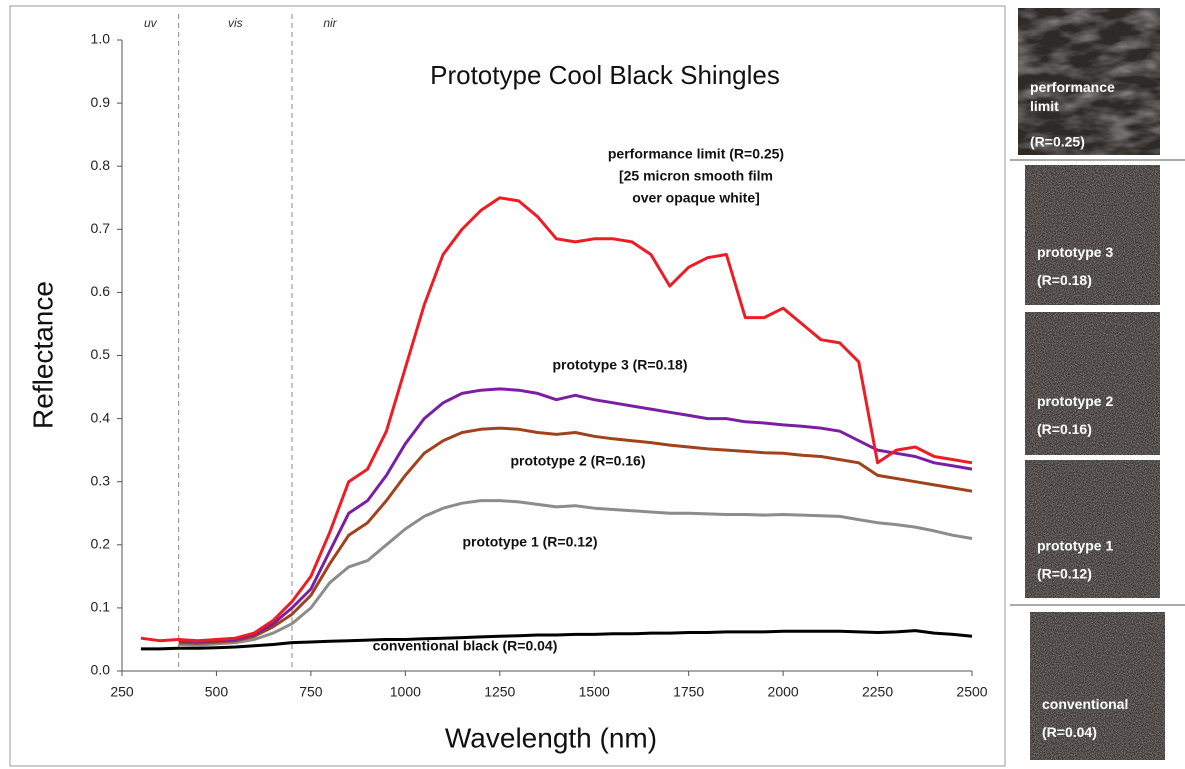  Describe the element at coordinates (696, 154) in the screenshot. I see `series-label: performance limit (R=0.25)` at that location.